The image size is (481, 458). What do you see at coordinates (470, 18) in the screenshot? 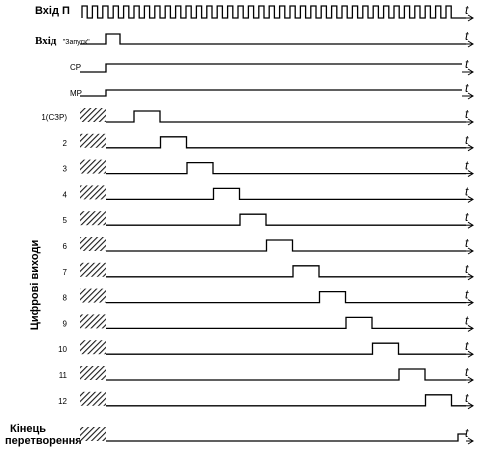
I see `clock-arrow` at bounding box center [470, 18].